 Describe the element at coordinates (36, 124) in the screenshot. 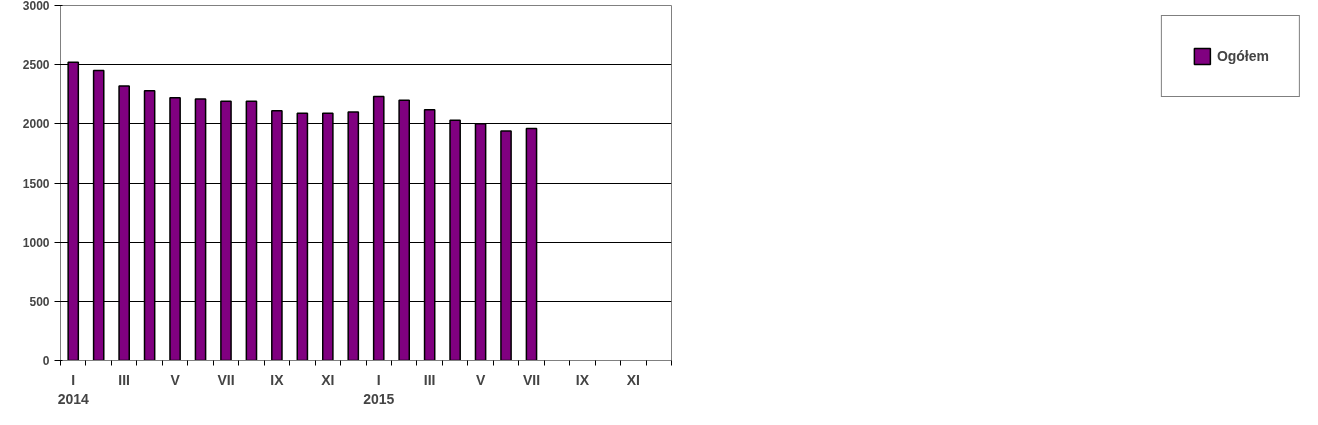

I see `y-tick-label: 2000` at that location.